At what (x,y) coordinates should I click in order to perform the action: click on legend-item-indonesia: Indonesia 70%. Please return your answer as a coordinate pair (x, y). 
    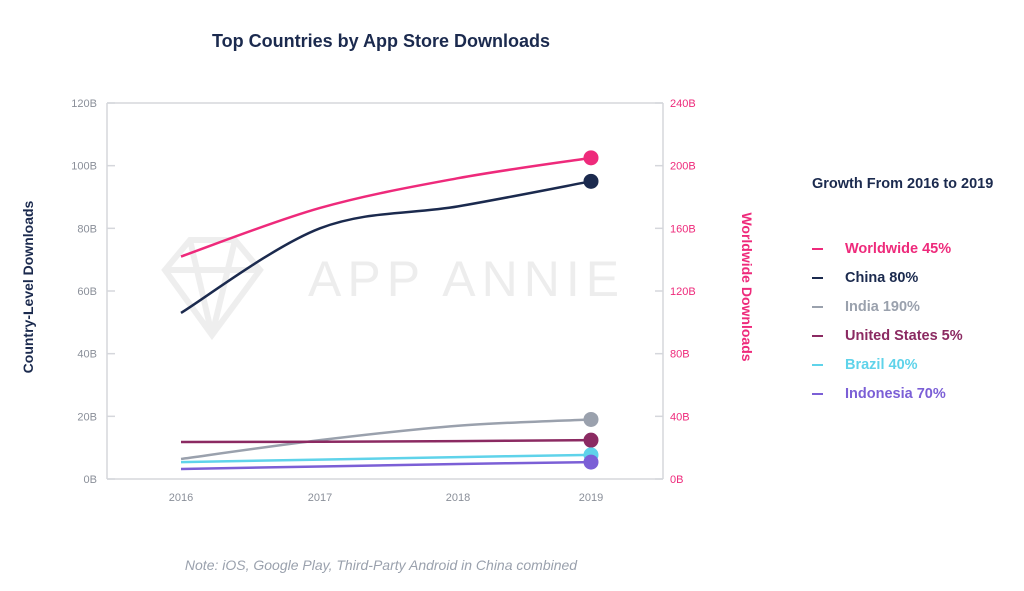
    Looking at the image, I should click on (902, 393).